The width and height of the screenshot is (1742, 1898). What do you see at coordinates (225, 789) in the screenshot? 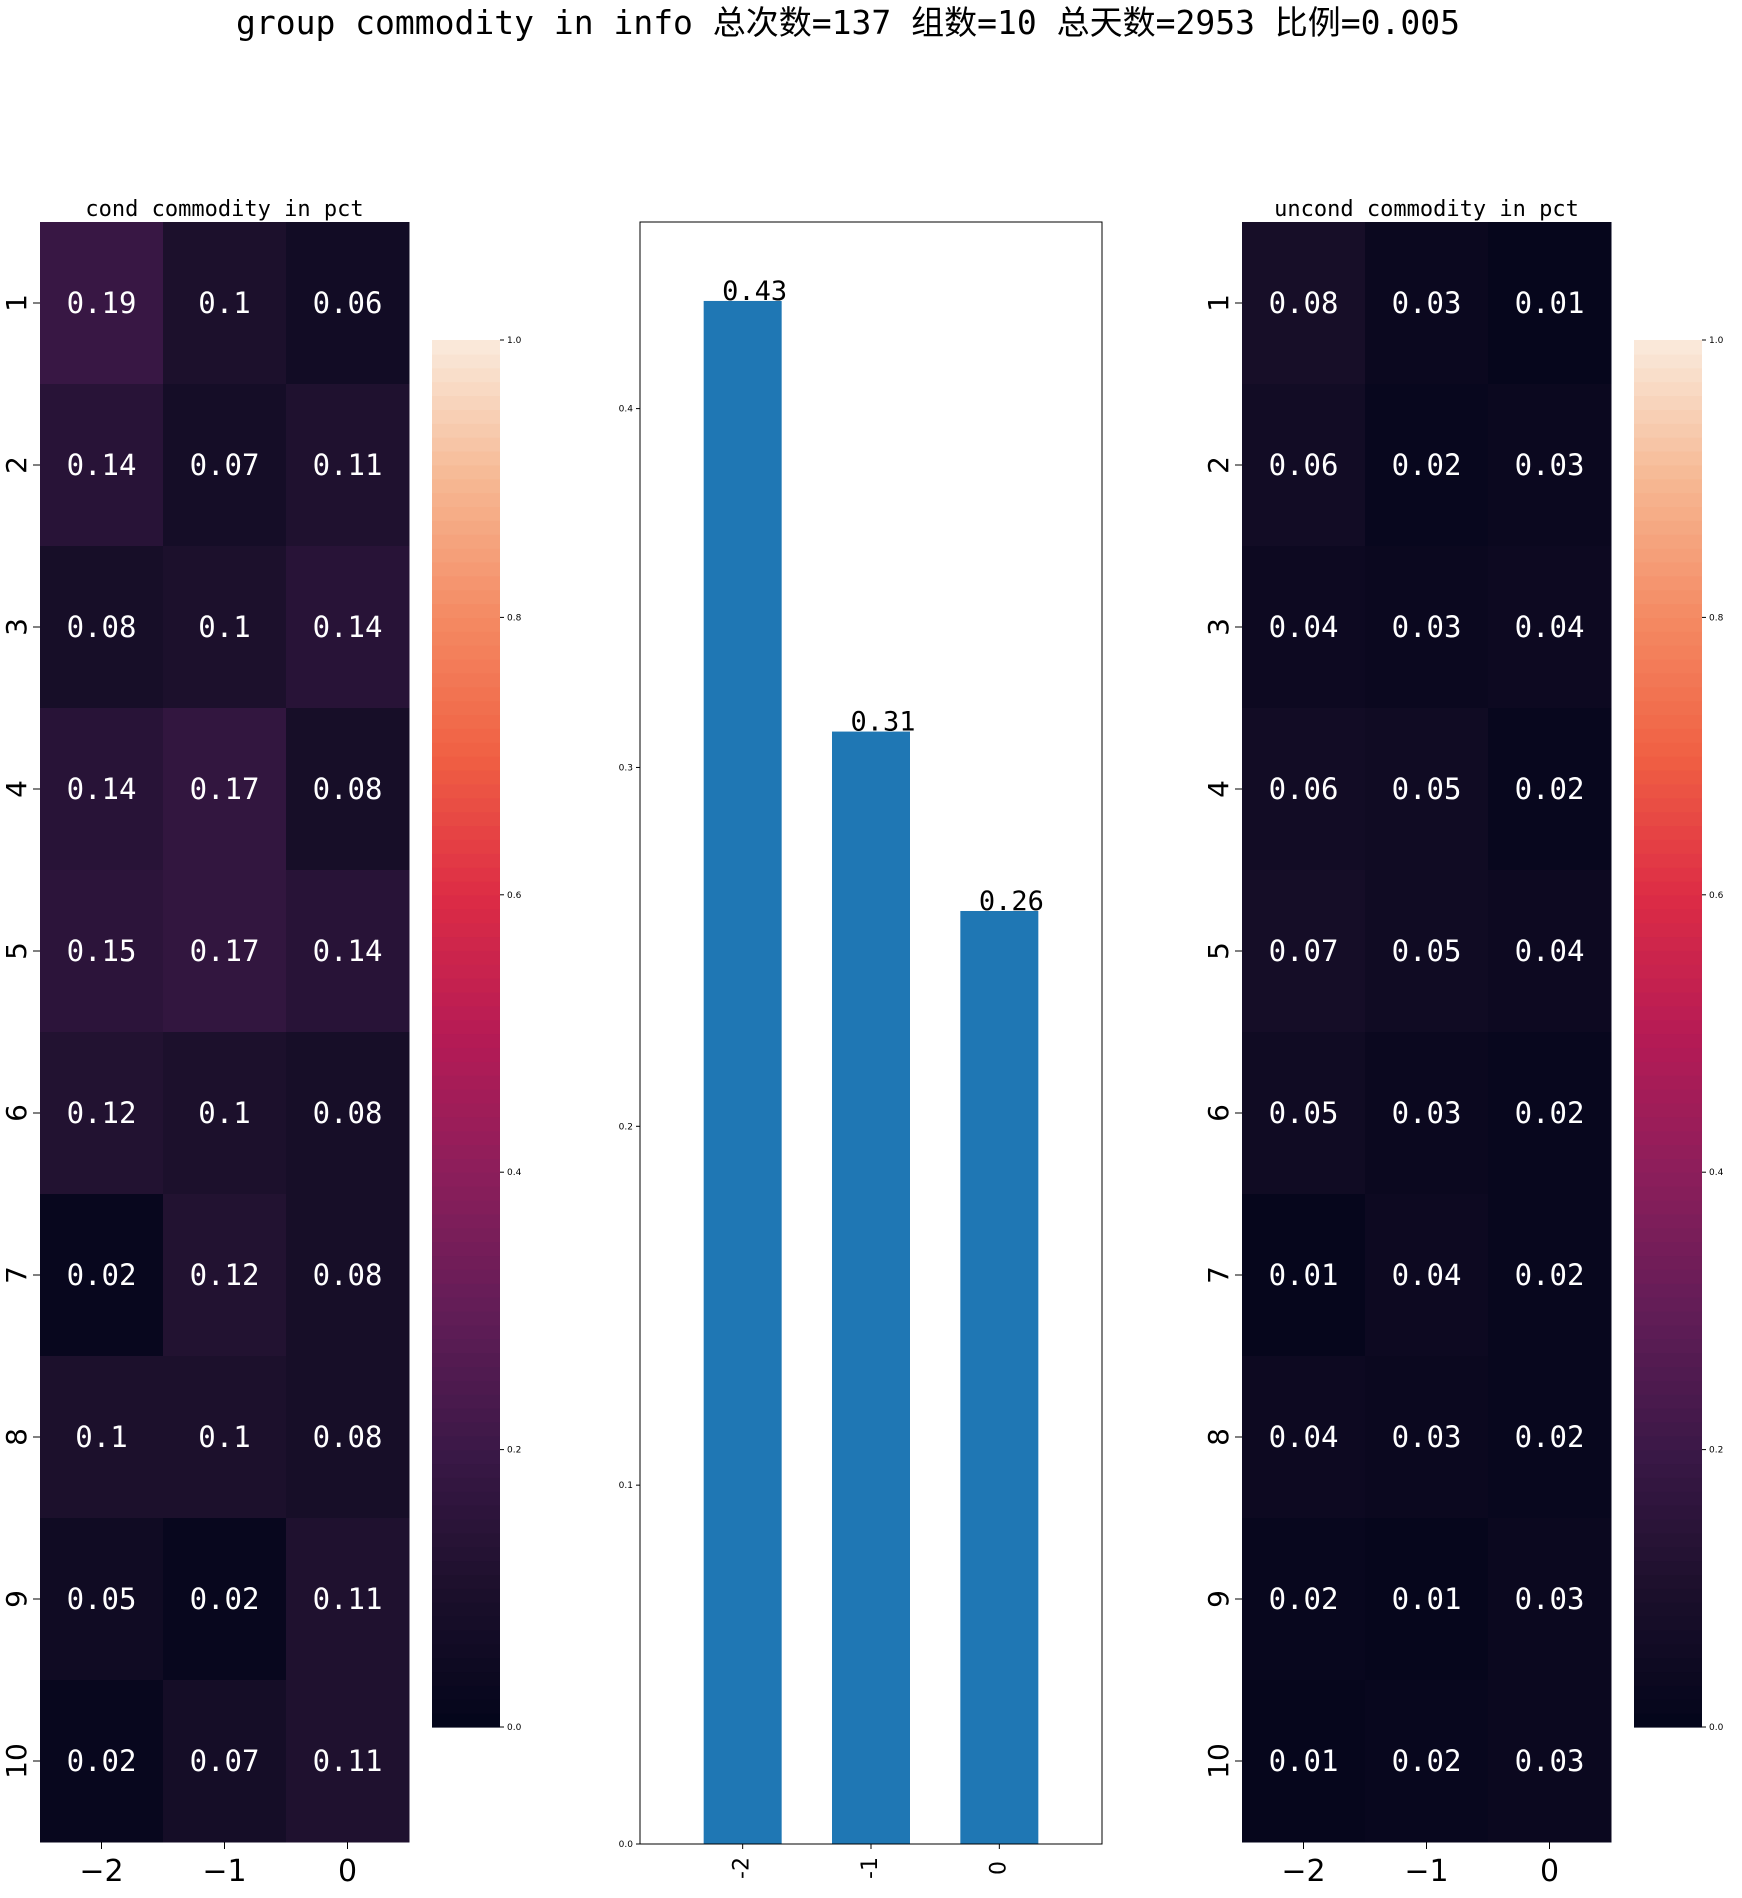
I see `heatmap-cell-label: 0.17` at bounding box center [225, 789].